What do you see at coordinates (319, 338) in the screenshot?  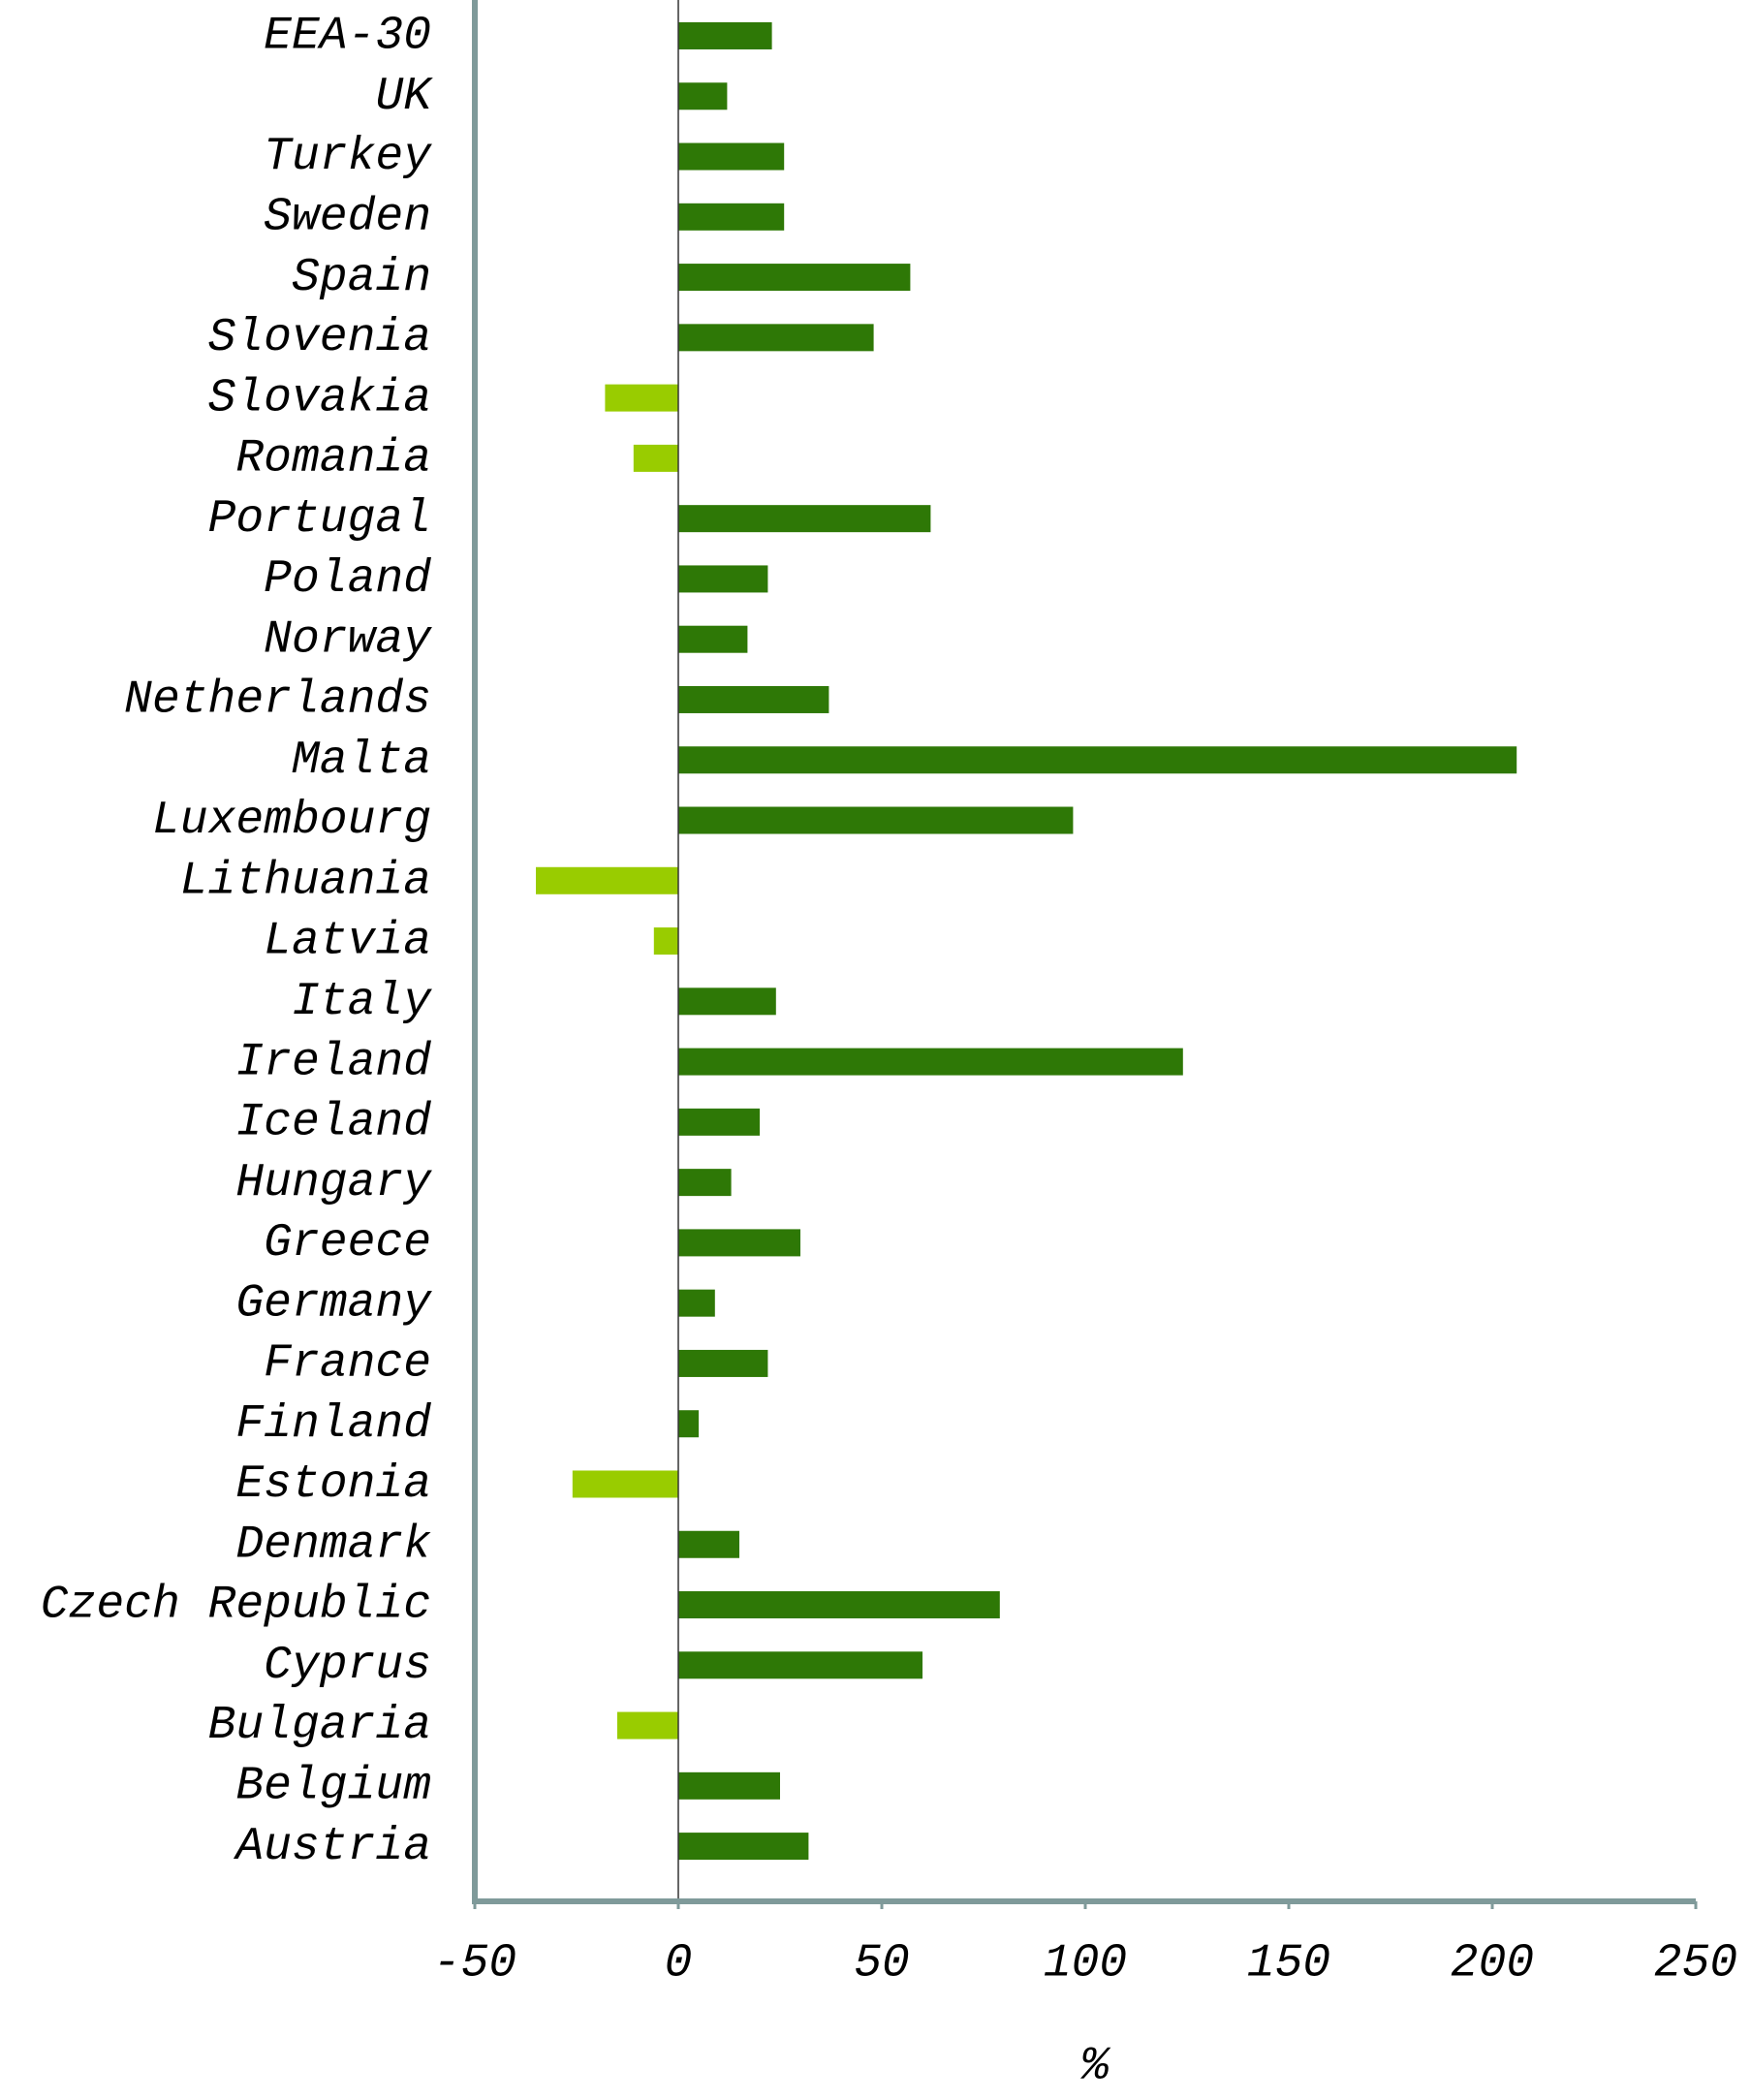 I see `y-tick-label: Slovenia` at bounding box center [319, 338].